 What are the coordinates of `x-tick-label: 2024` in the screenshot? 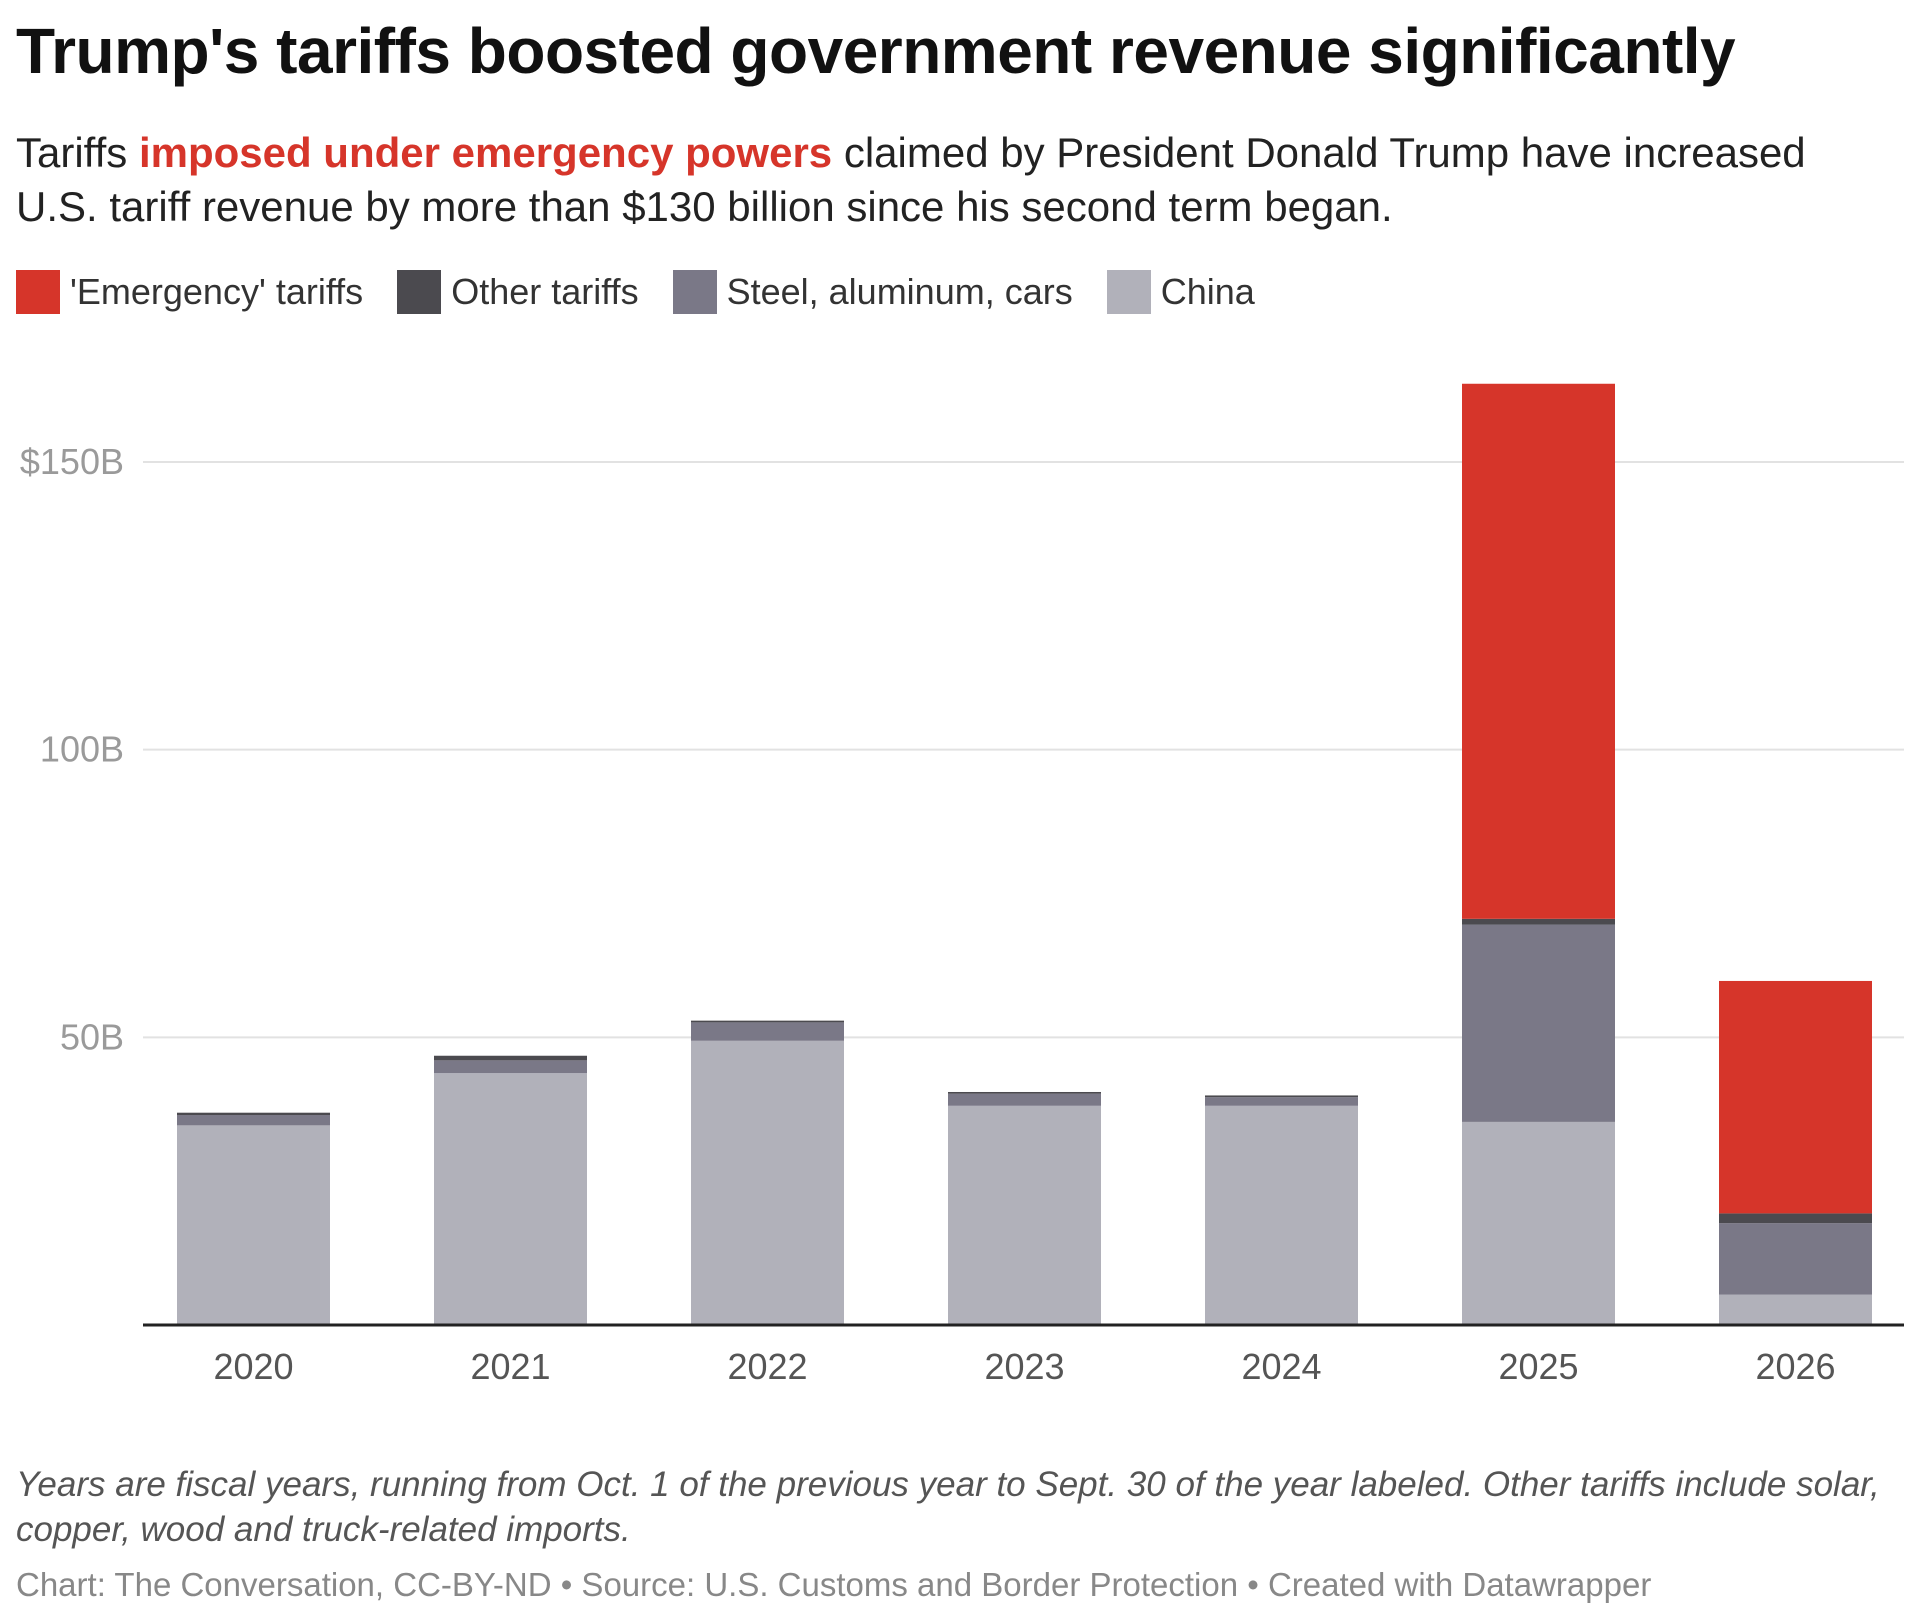 It's located at (1281, 1366).